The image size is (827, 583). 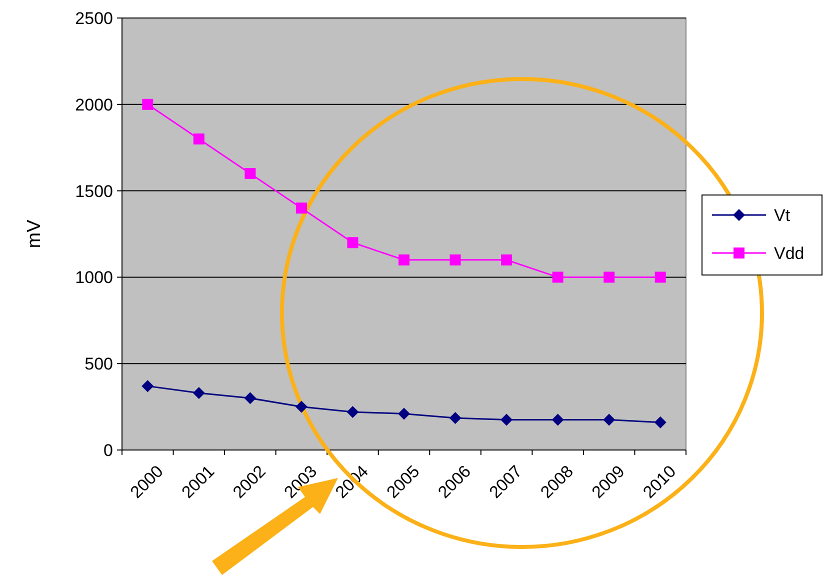 What do you see at coordinates (782, 215) in the screenshot?
I see `legend-label: Vt` at bounding box center [782, 215].